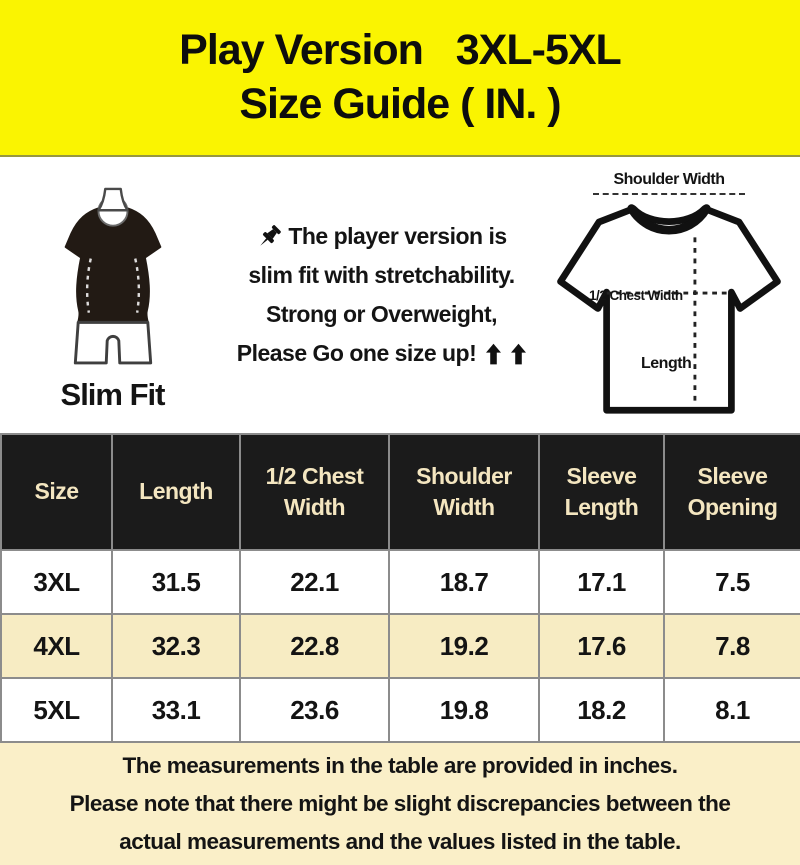 The image size is (800, 865). I want to click on tshirt-diagram: Shoulder Width 1/2 Chest Width Length, so click(669, 297).